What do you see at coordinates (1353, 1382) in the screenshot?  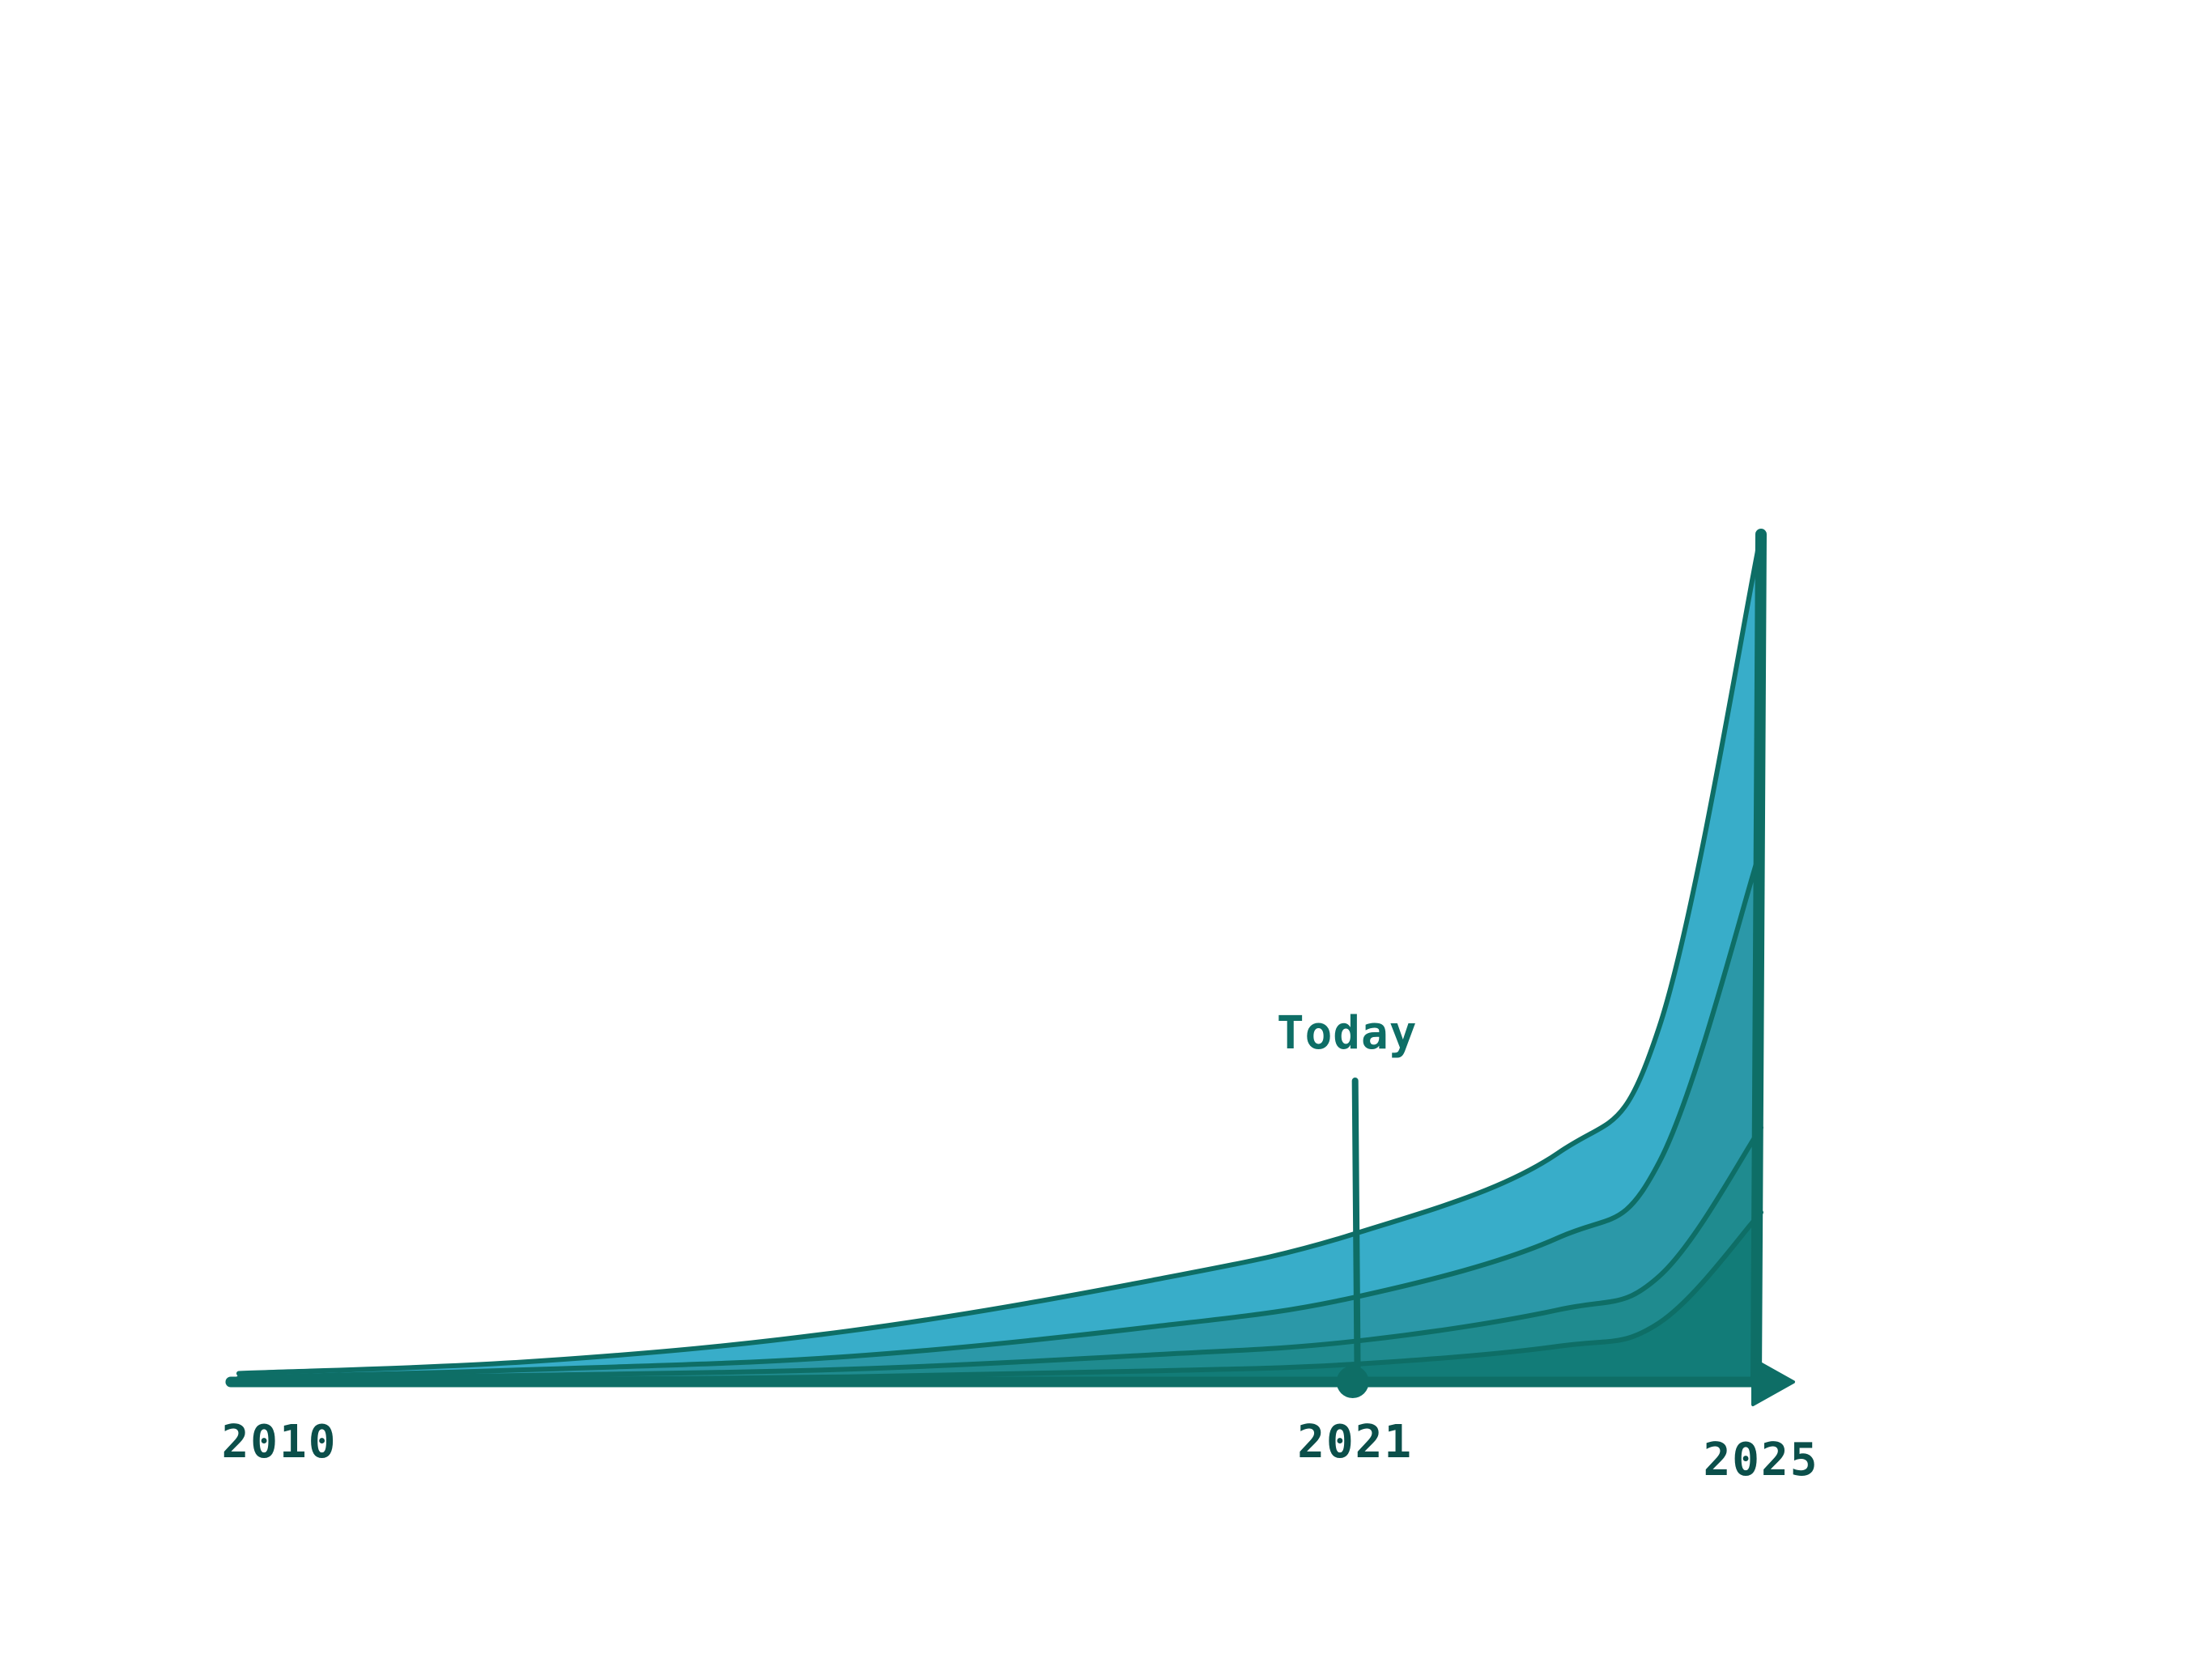 I see `annotation-marker-dot` at bounding box center [1353, 1382].